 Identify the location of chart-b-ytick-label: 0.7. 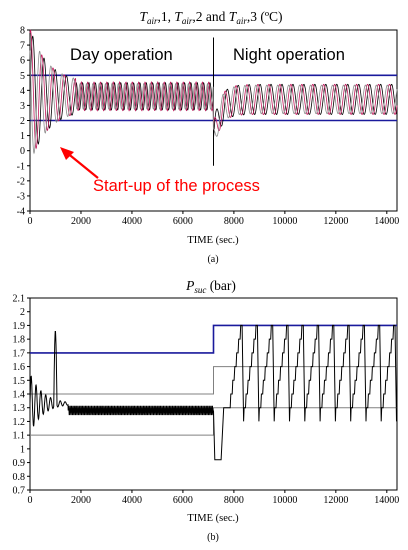
(19, 491).